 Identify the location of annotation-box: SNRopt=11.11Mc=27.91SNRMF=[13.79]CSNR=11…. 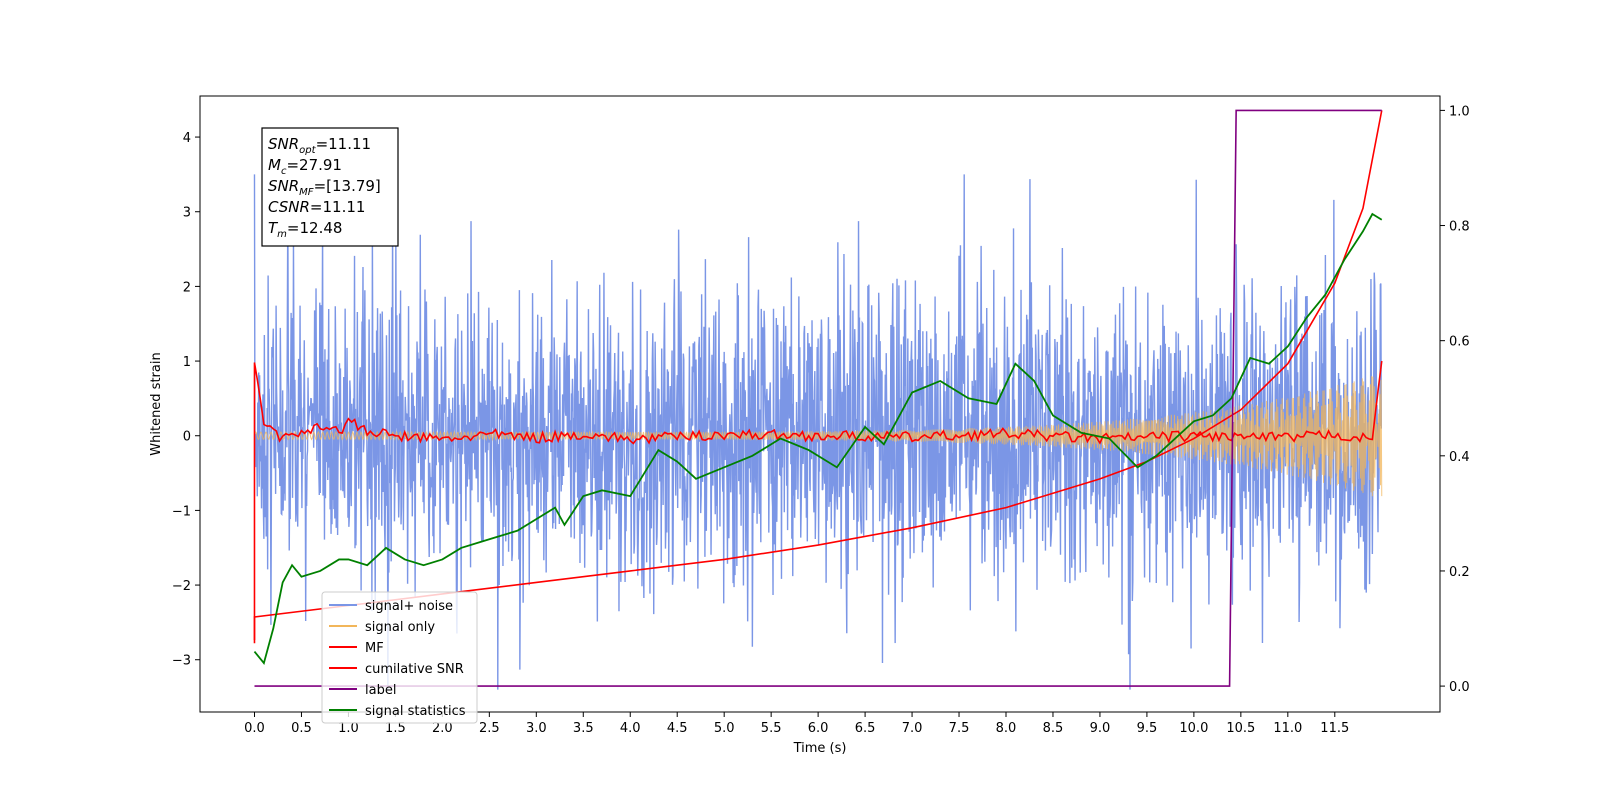
(330, 187).